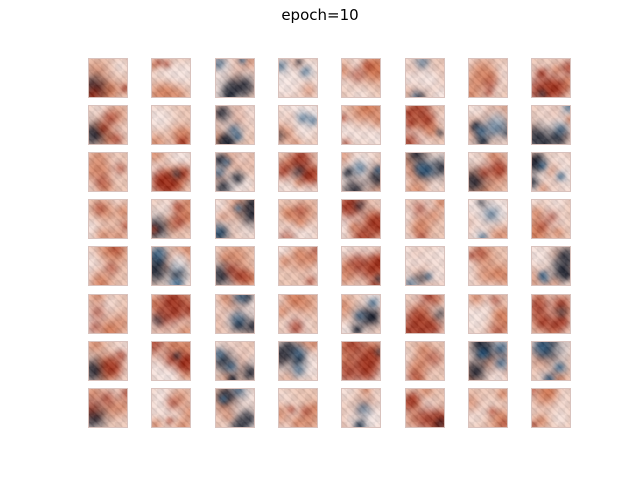  What do you see at coordinates (320, 15) in the screenshot?
I see `figure-title: epoch=10` at bounding box center [320, 15].